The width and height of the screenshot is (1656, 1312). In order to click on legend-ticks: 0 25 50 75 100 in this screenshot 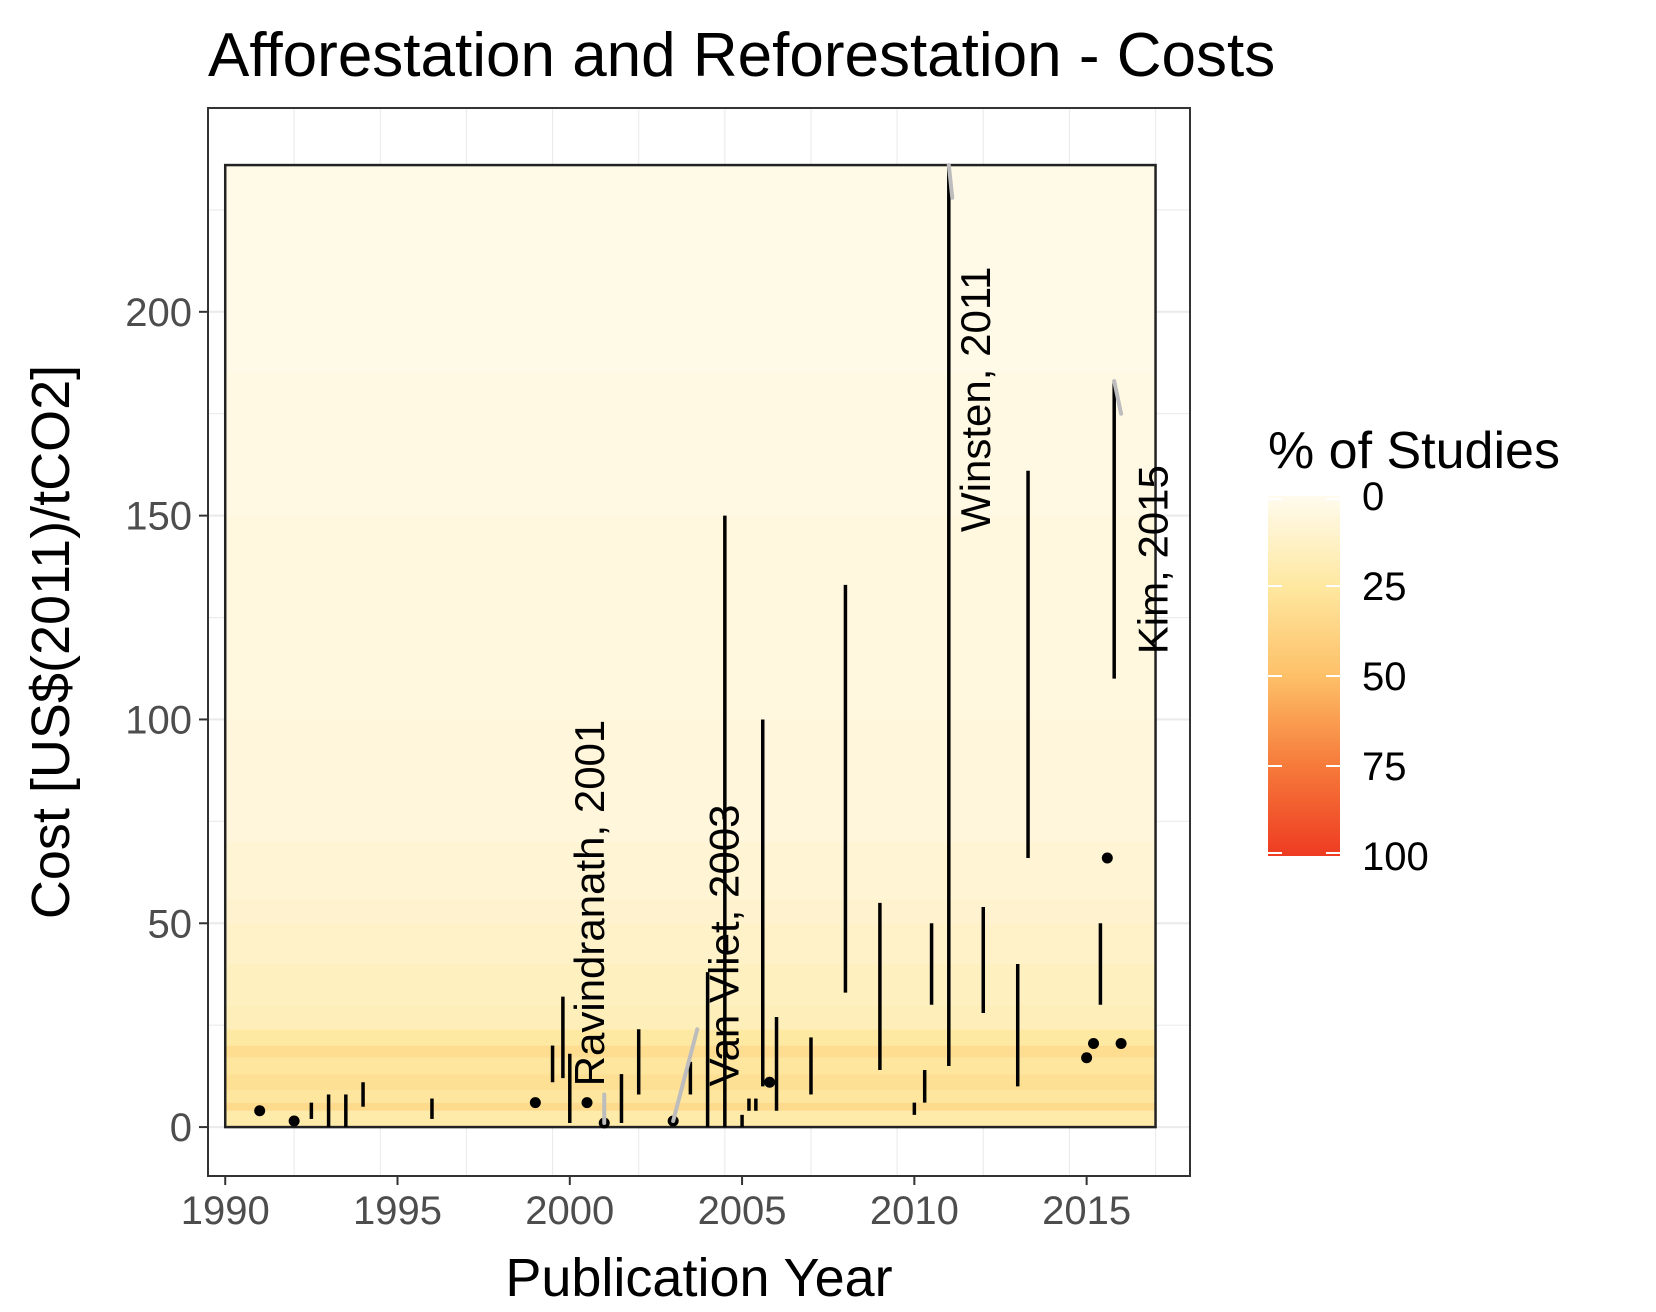, I will do `click(1348, 677)`.